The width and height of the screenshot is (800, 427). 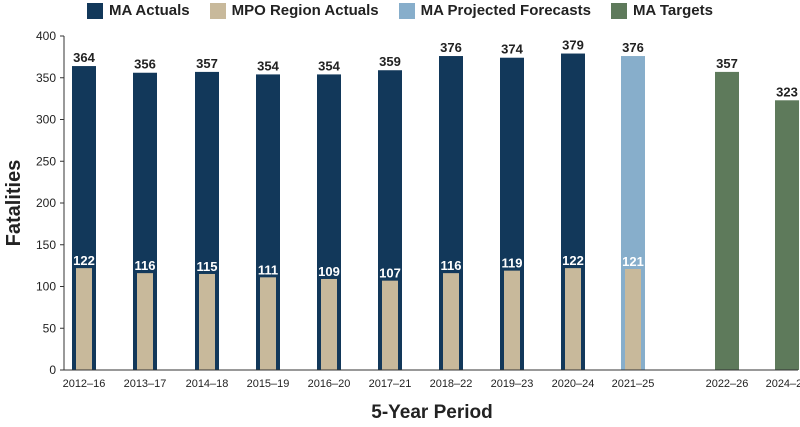 I want to click on legend-item-ma-actuals: MA Actuals, so click(x=138, y=10).